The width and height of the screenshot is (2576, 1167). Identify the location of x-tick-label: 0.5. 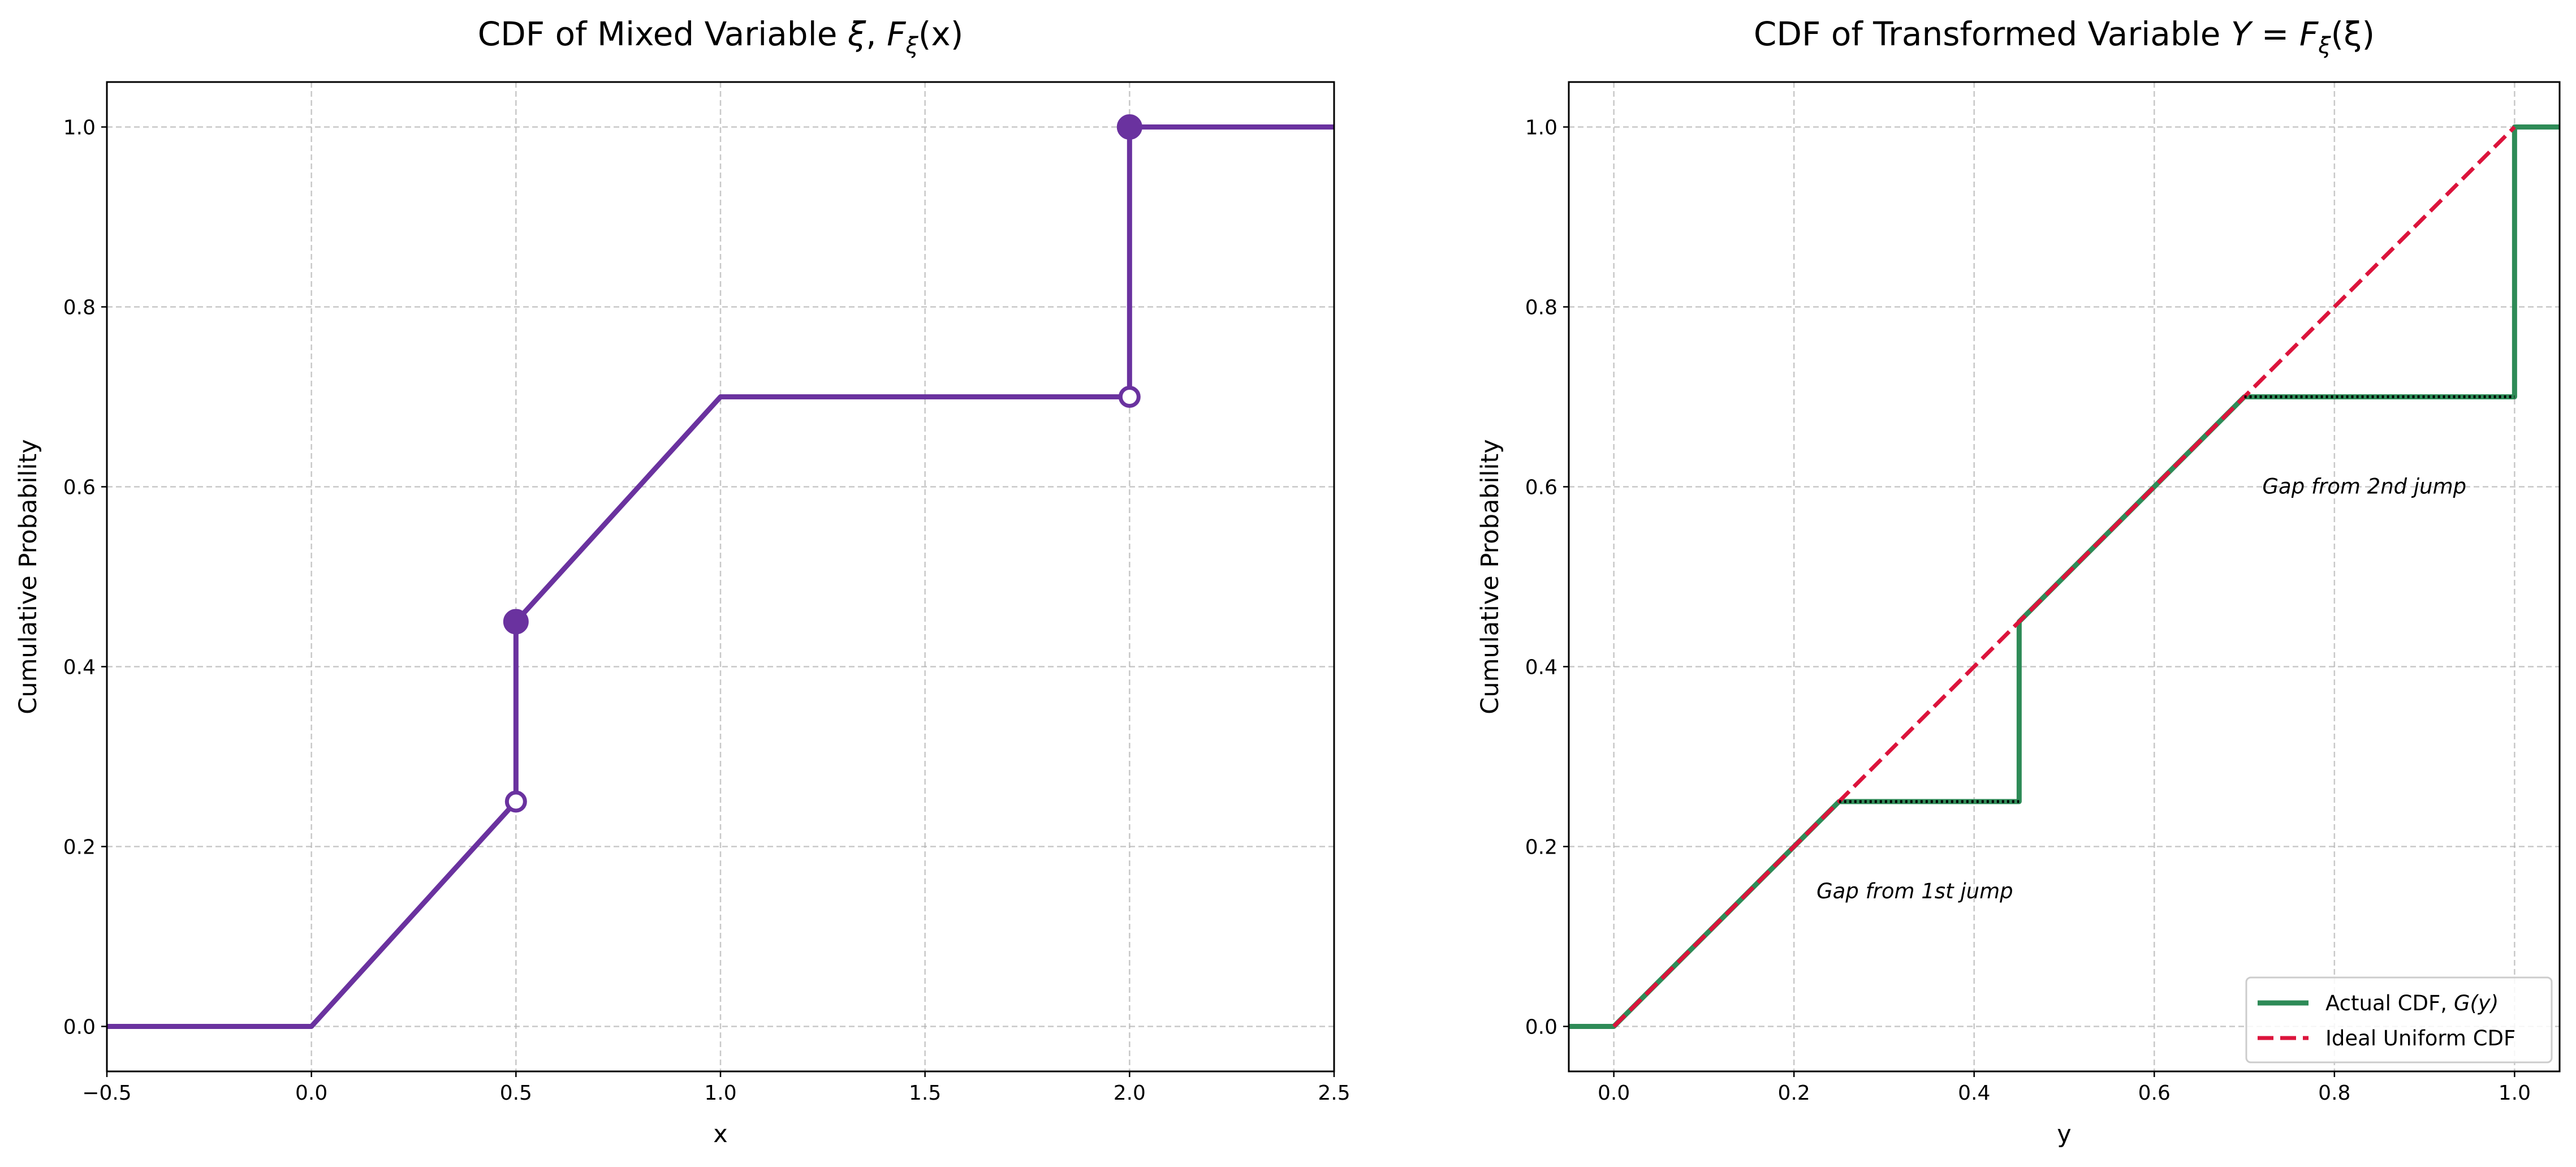
(516, 1093).